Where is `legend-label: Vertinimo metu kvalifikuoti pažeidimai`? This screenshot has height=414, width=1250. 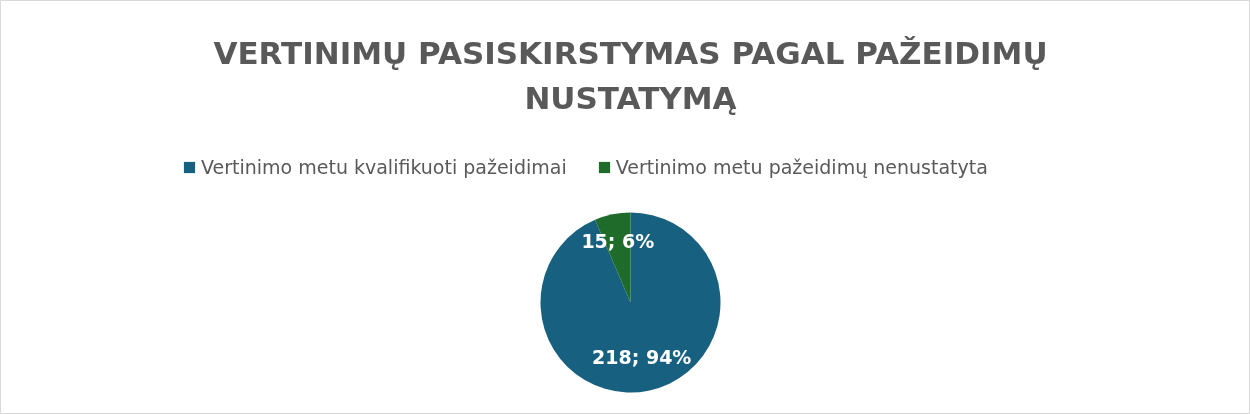
legend-label: Vertinimo metu kvalifikuoti pažeidimai is located at coordinates (384, 167).